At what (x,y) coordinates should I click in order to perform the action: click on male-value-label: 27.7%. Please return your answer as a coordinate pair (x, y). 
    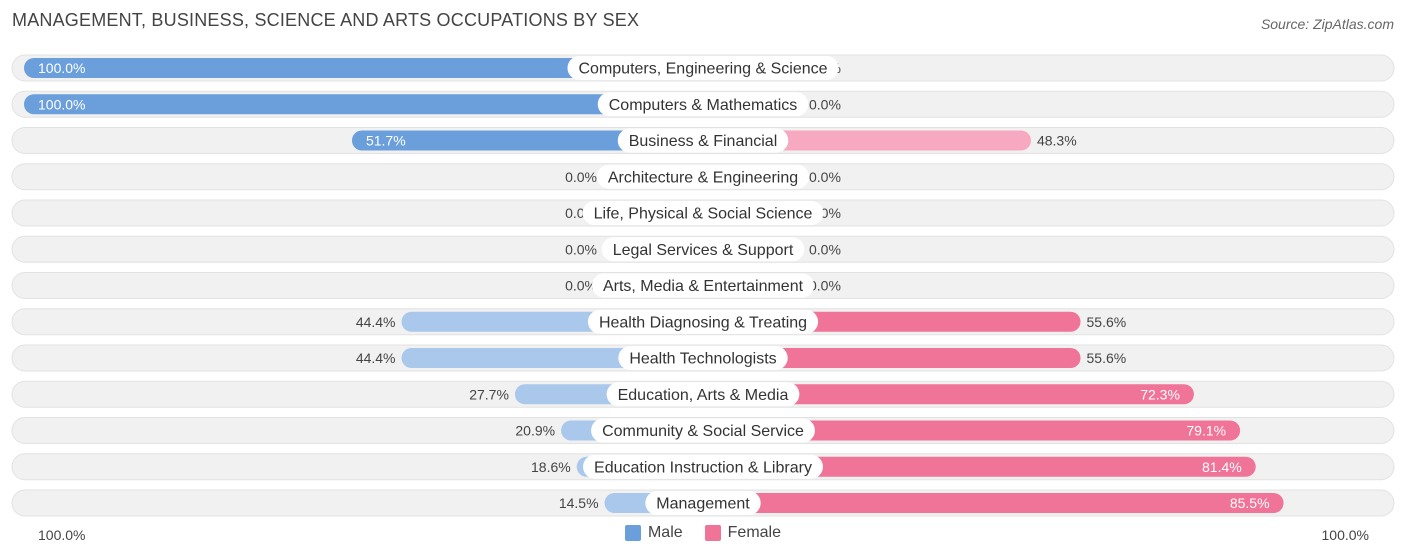
    Looking at the image, I should click on (489, 394).